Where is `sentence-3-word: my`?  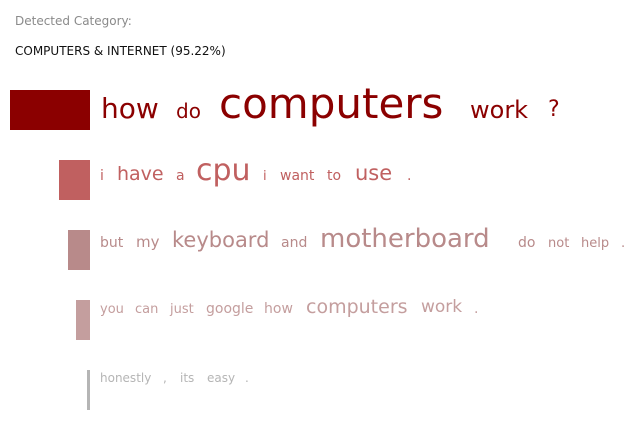 sentence-3-word: my is located at coordinates (148, 242).